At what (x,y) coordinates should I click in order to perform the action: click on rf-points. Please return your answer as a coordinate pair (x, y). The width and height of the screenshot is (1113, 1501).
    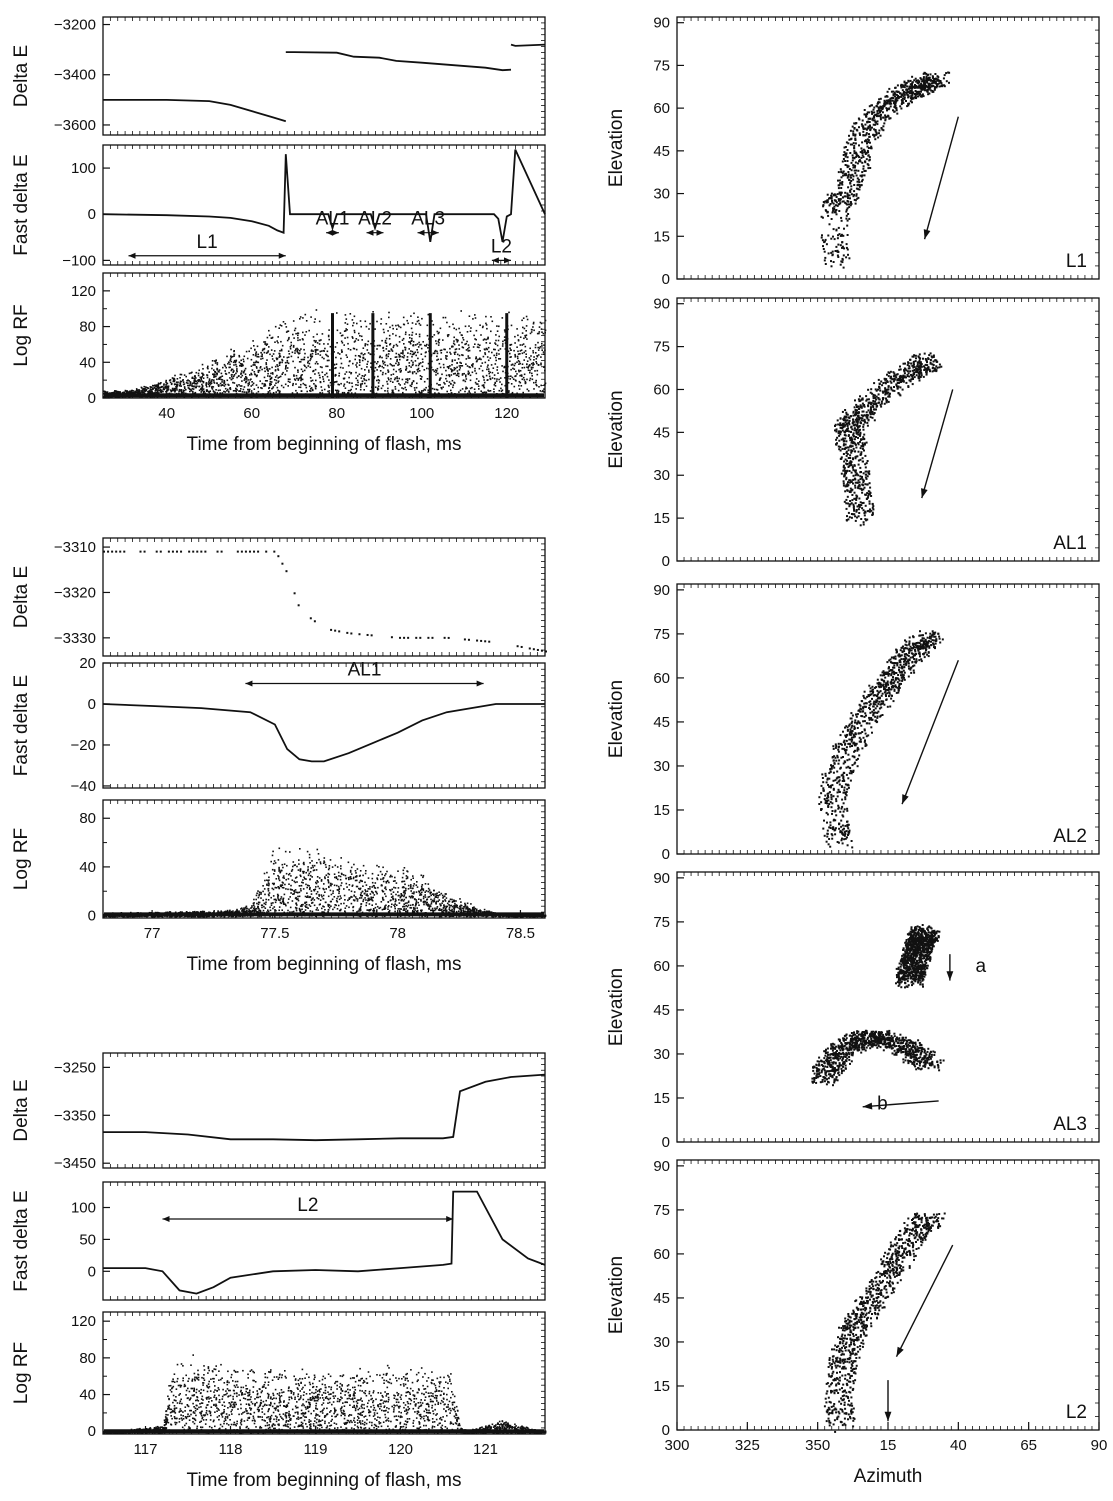
    Looking at the image, I should click on (325, 353).